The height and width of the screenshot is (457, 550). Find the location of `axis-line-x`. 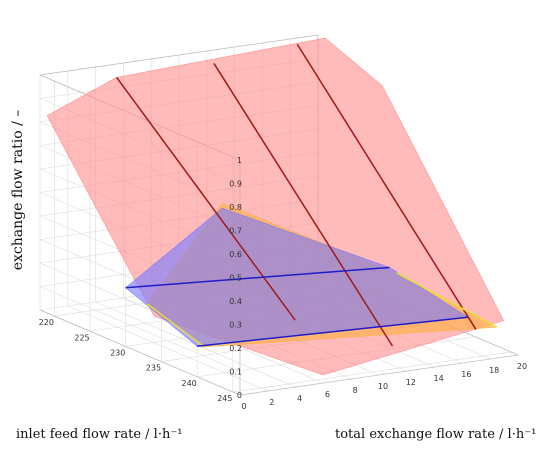

axis-line-x is located at coordinates (379, 375).